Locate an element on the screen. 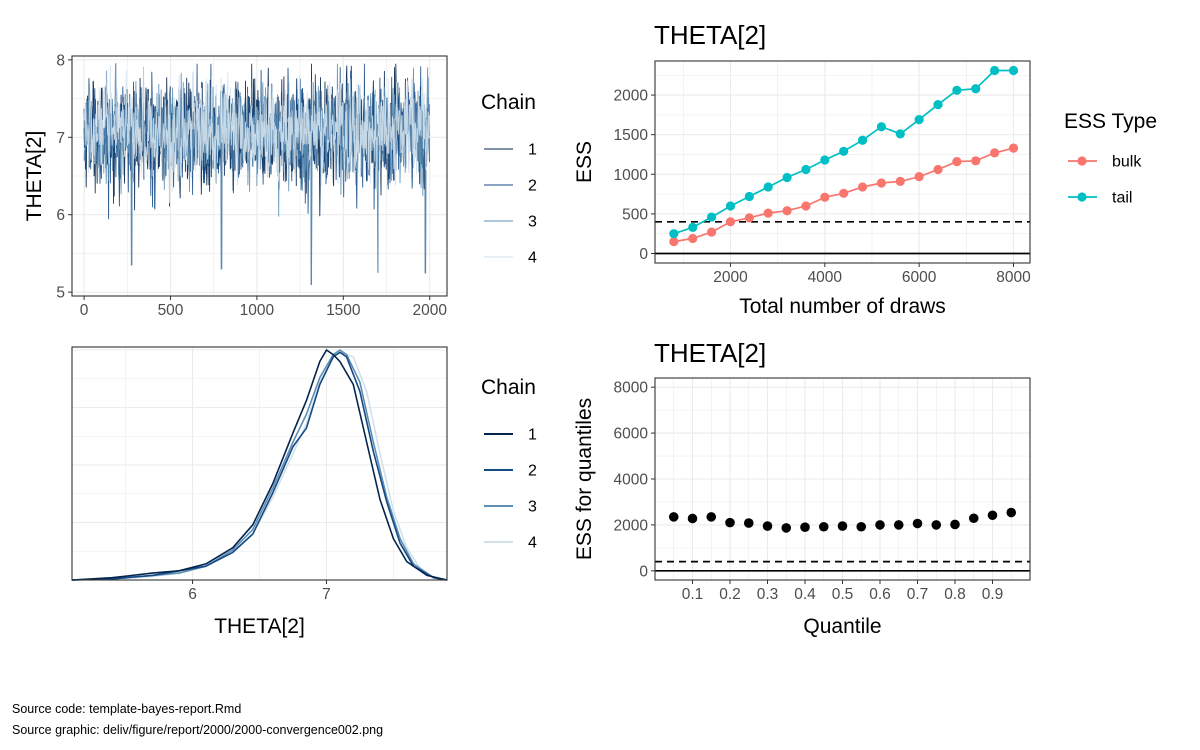 This screenshot has height=750, width=1200. ess-quantile-y-axis-label: ESS for quantiles is located at coordinates (584, 479).